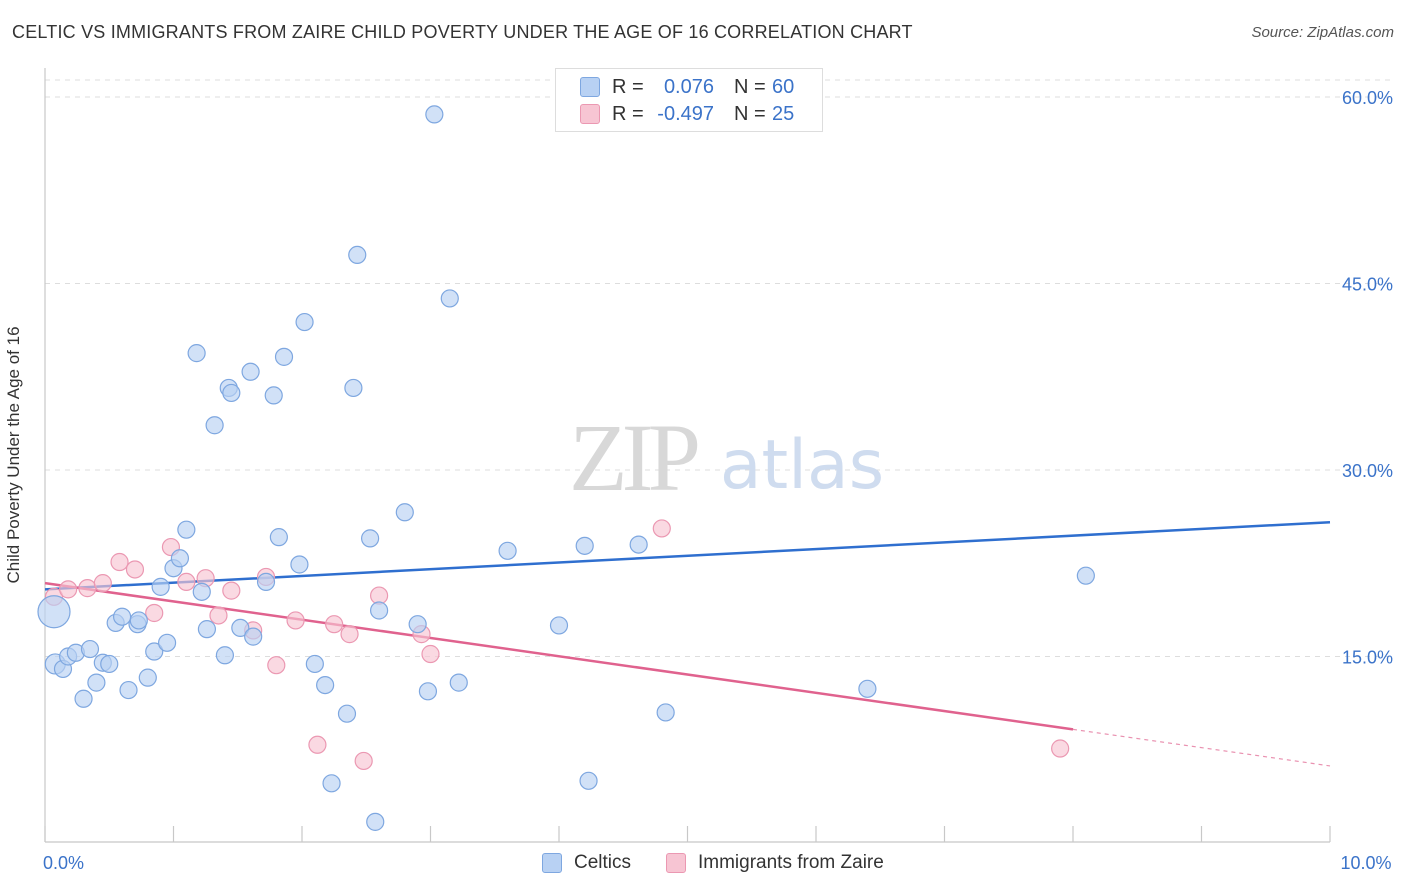 This screenshot has height=892, width=1406. I want to click on legend-label-zaire: Immigrants from Zaire, so click(791, 862).